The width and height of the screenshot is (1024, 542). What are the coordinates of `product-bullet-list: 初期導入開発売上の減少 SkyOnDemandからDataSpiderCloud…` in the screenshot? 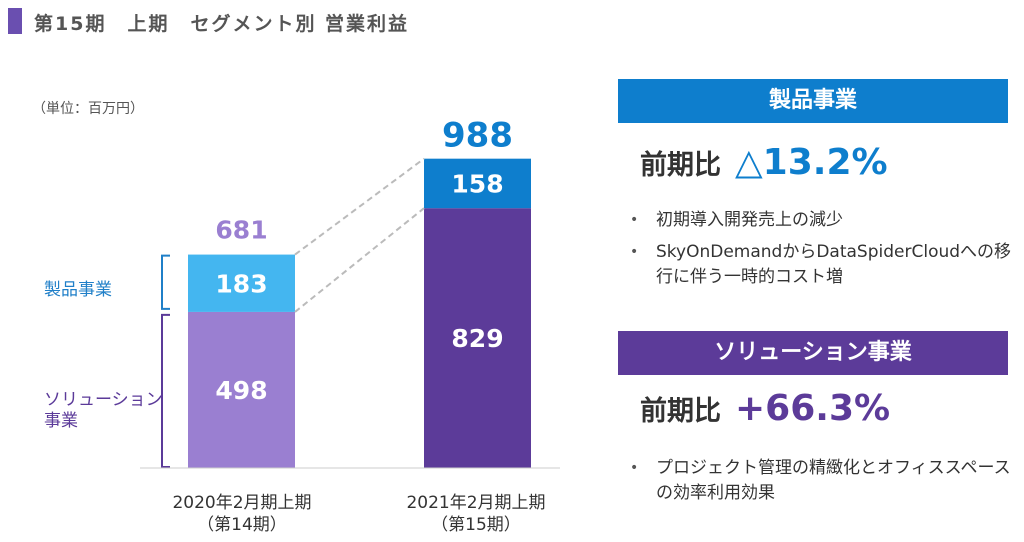 It's located at (825, 252).